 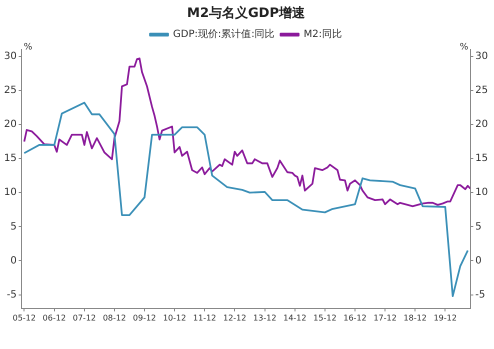 I want to click on y2-tick-label: 20, so click(x=481, y=124).